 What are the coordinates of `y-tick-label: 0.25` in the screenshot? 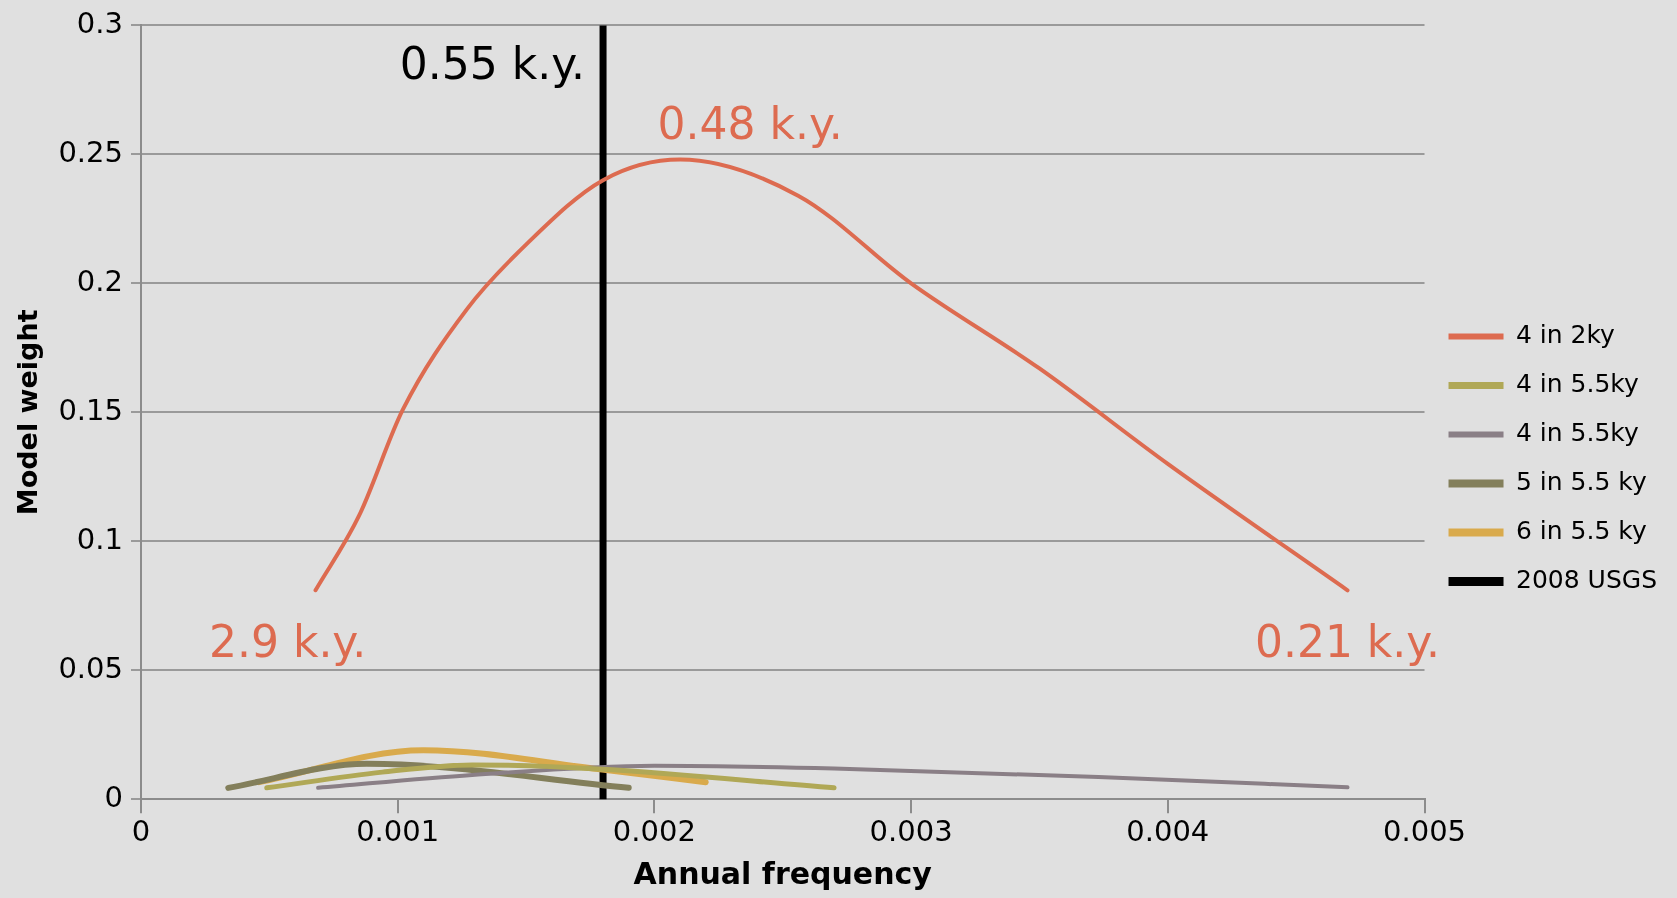 It's located at (90, 151).